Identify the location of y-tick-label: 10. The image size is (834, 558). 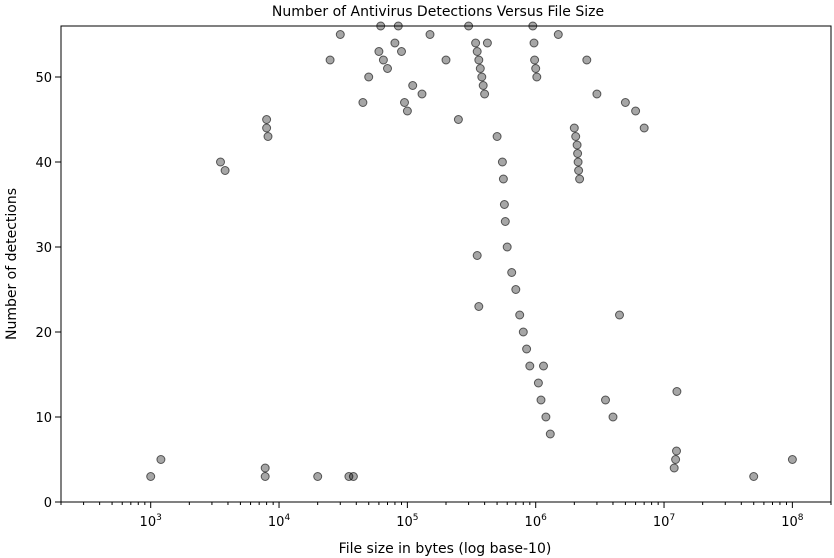
(43, 418).